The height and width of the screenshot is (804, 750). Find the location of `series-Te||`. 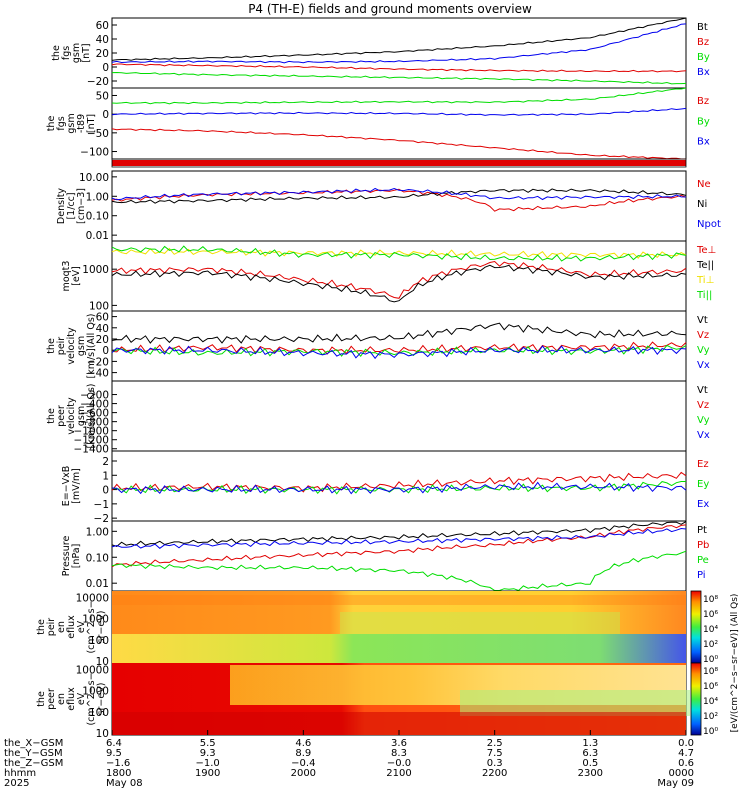

series-Te|| is located at coordinates (399, 283).